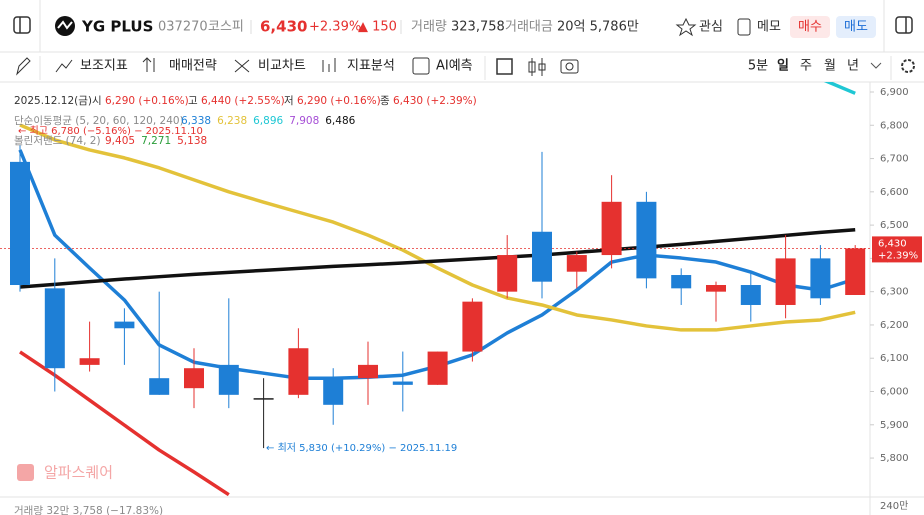 This screenshot has width=924, height=515. Describe the element at coordinates (156, 141) in the screenshot. I see `legend-value: 7,271` at that location.